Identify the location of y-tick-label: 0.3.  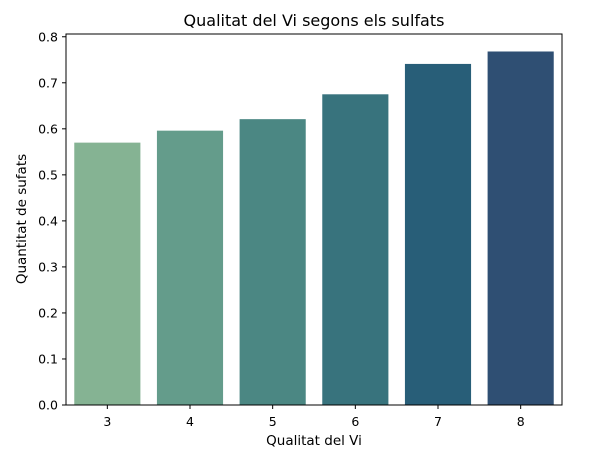
(48, 266).